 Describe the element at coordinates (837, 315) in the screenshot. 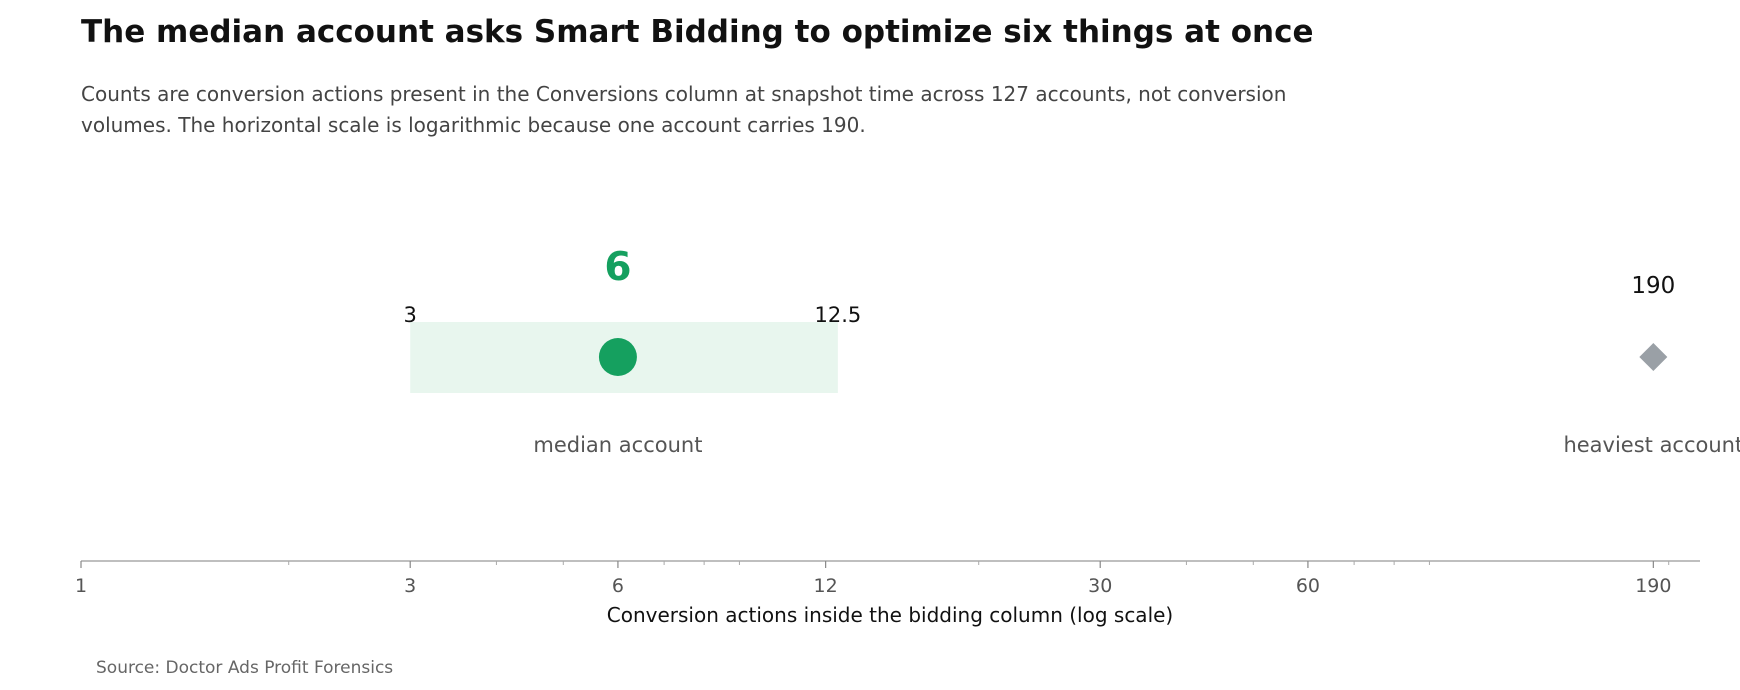

I see `range-high-label: 12.5` at that location.